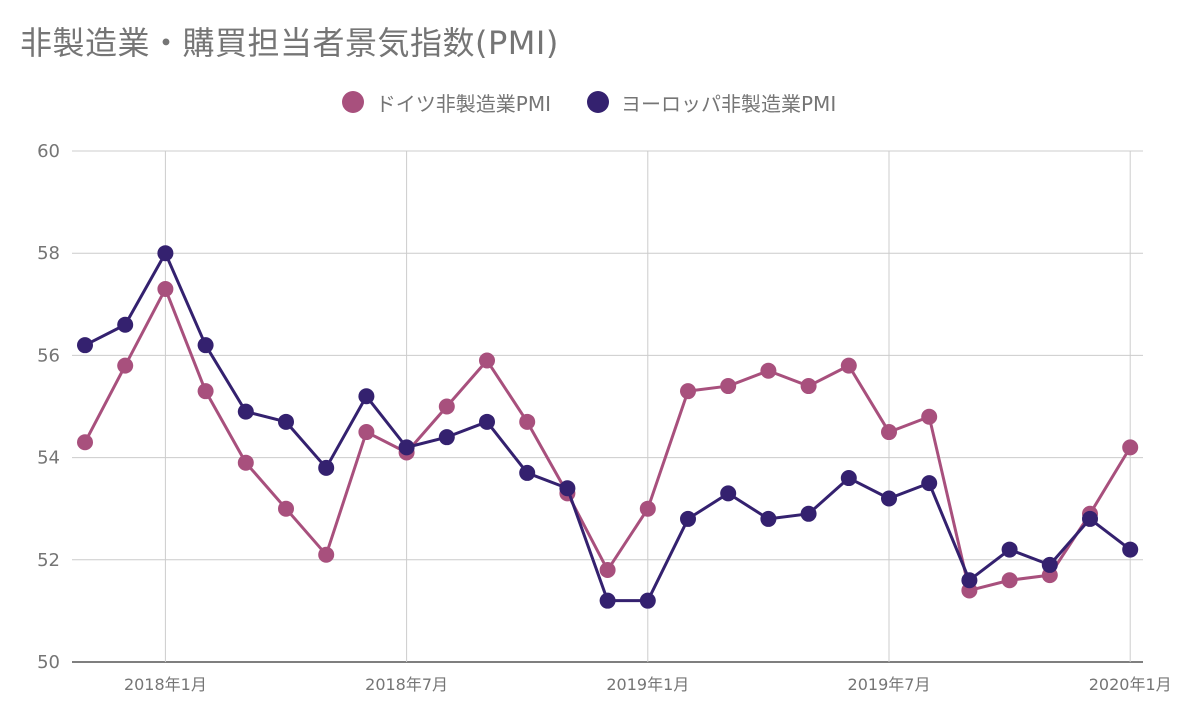  Describe the element at coordinates (406, 684) in the screenshot. I see `x-tick-label: 2018年7月` at that location.